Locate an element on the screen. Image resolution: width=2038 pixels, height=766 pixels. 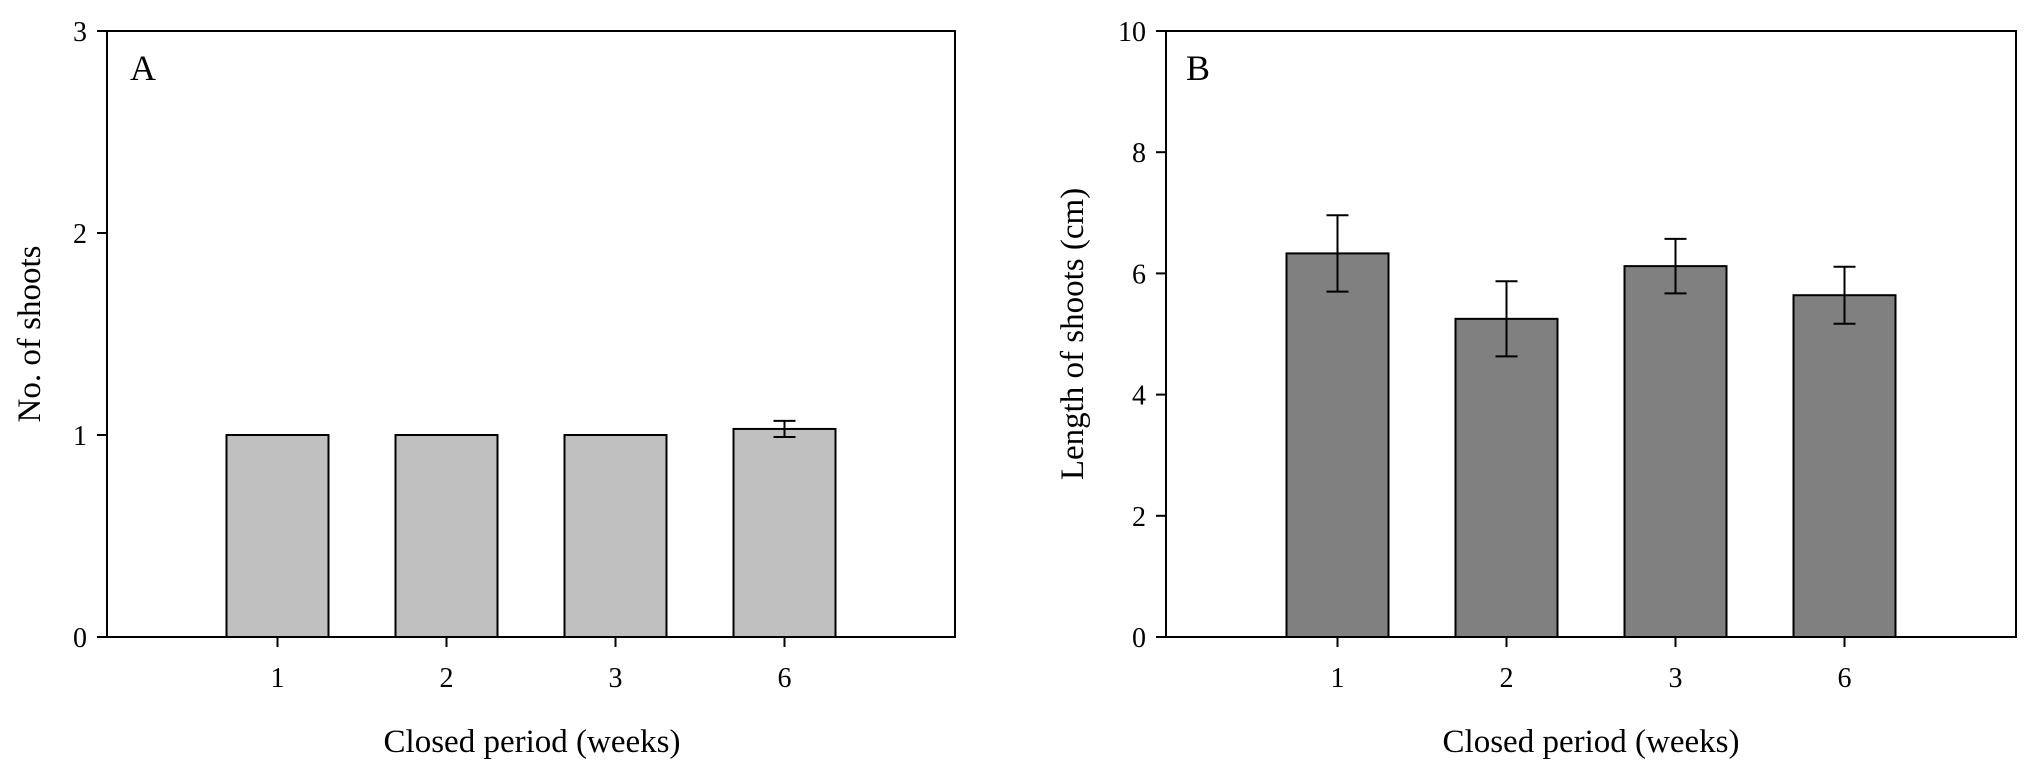
y-tick-label-a-0: 0 is located at coordinates (80, 638).